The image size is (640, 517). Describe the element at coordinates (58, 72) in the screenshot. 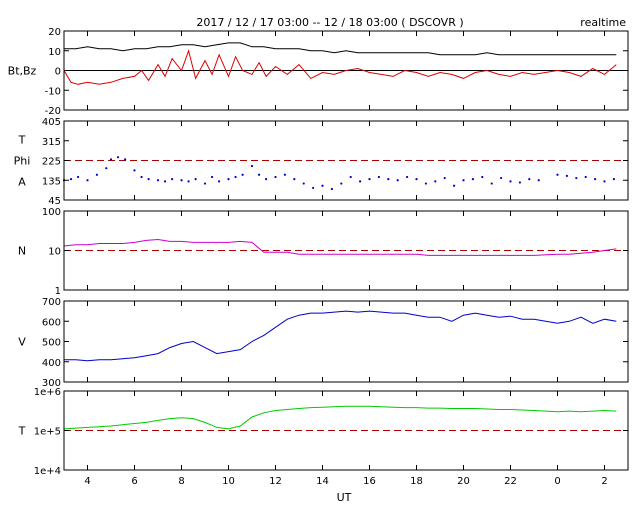

I see `y-tick-label: 0` at that location.